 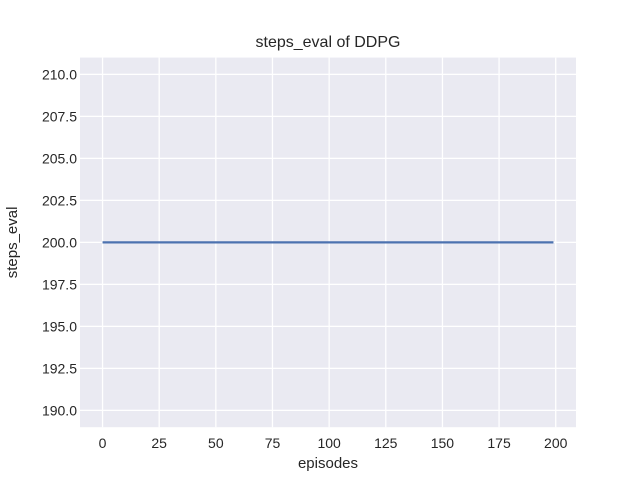 I want to click on y-axis-label: steps_eval, so click(x=12, y=243).